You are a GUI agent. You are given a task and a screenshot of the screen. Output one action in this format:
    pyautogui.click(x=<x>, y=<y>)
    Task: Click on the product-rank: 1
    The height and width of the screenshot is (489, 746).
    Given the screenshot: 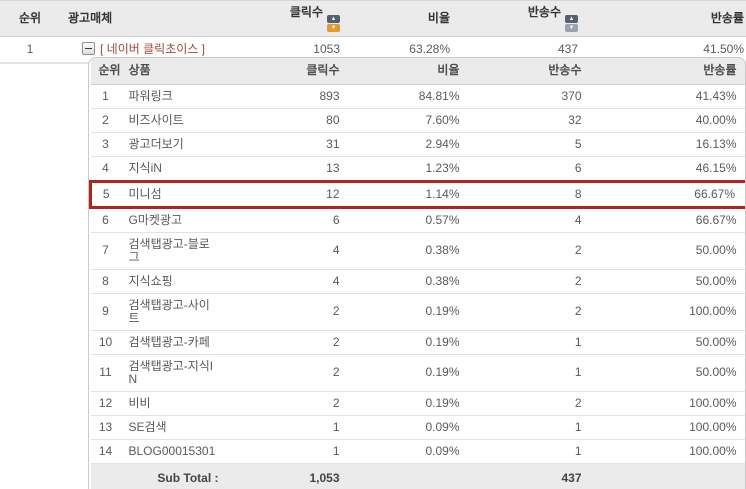 What is the action you would take?
    pyautogui.click(x=105, y=96)
    